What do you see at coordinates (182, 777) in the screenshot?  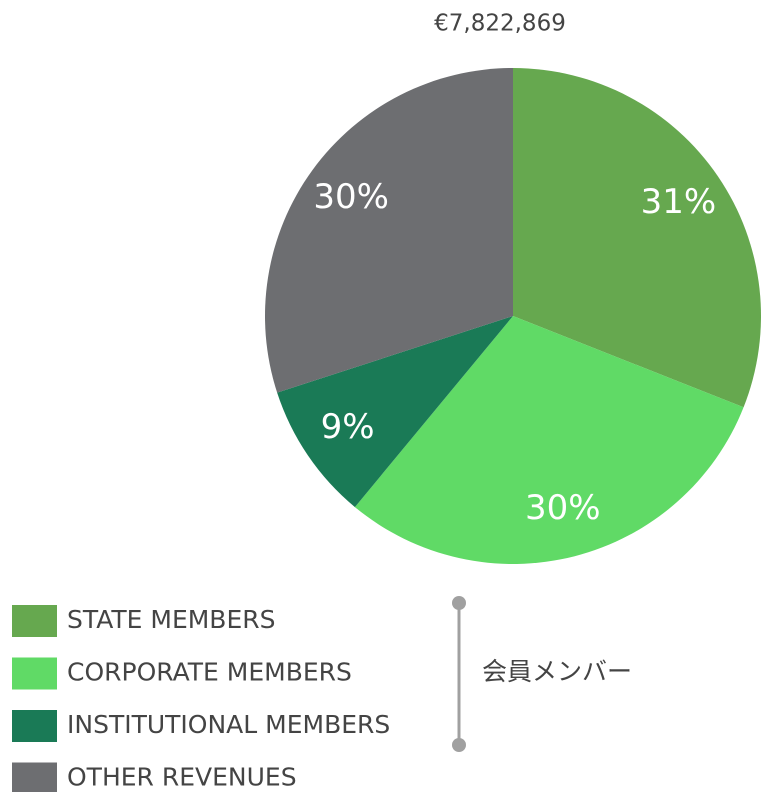 I see `legend-label: OTHER REVENUES` at bounding box center [182, 777].